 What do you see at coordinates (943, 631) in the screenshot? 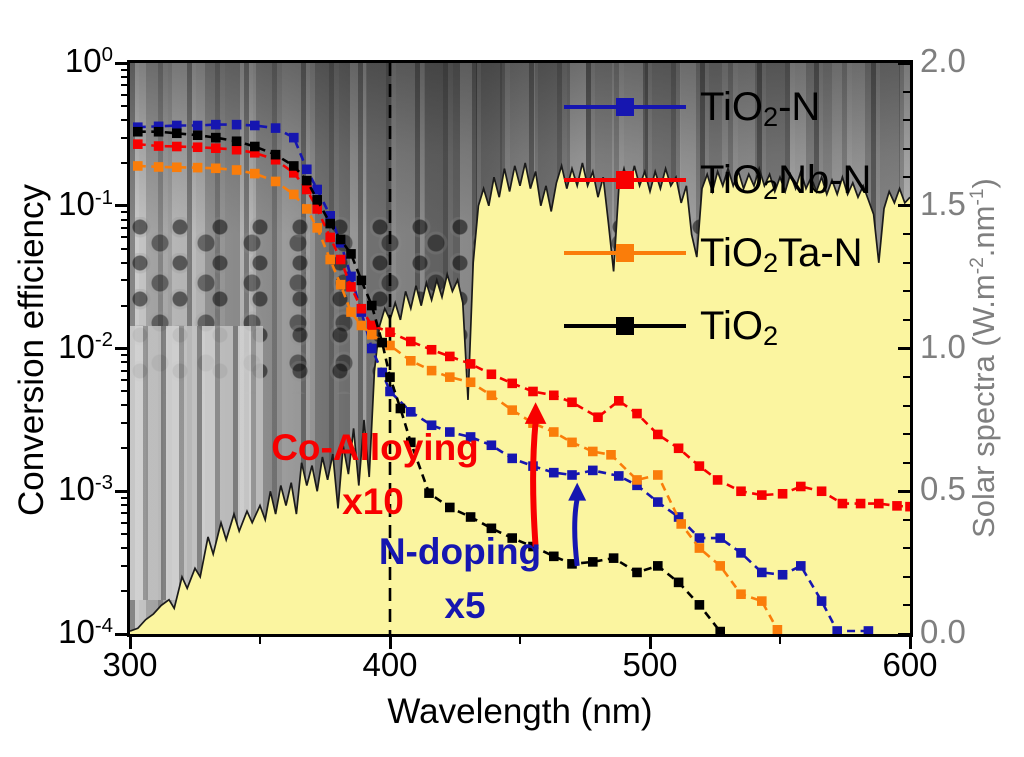
I see `y-right-tick-label: 0.0` at bounding box center [943, 631].